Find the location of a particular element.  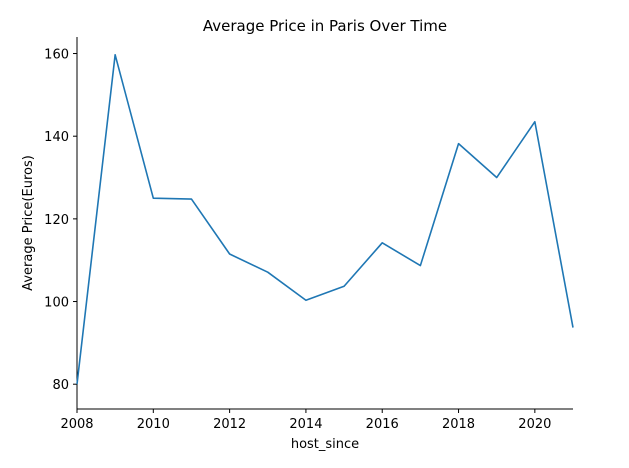

y-tick-label-100: 100 is located at coordinates (56, 303).